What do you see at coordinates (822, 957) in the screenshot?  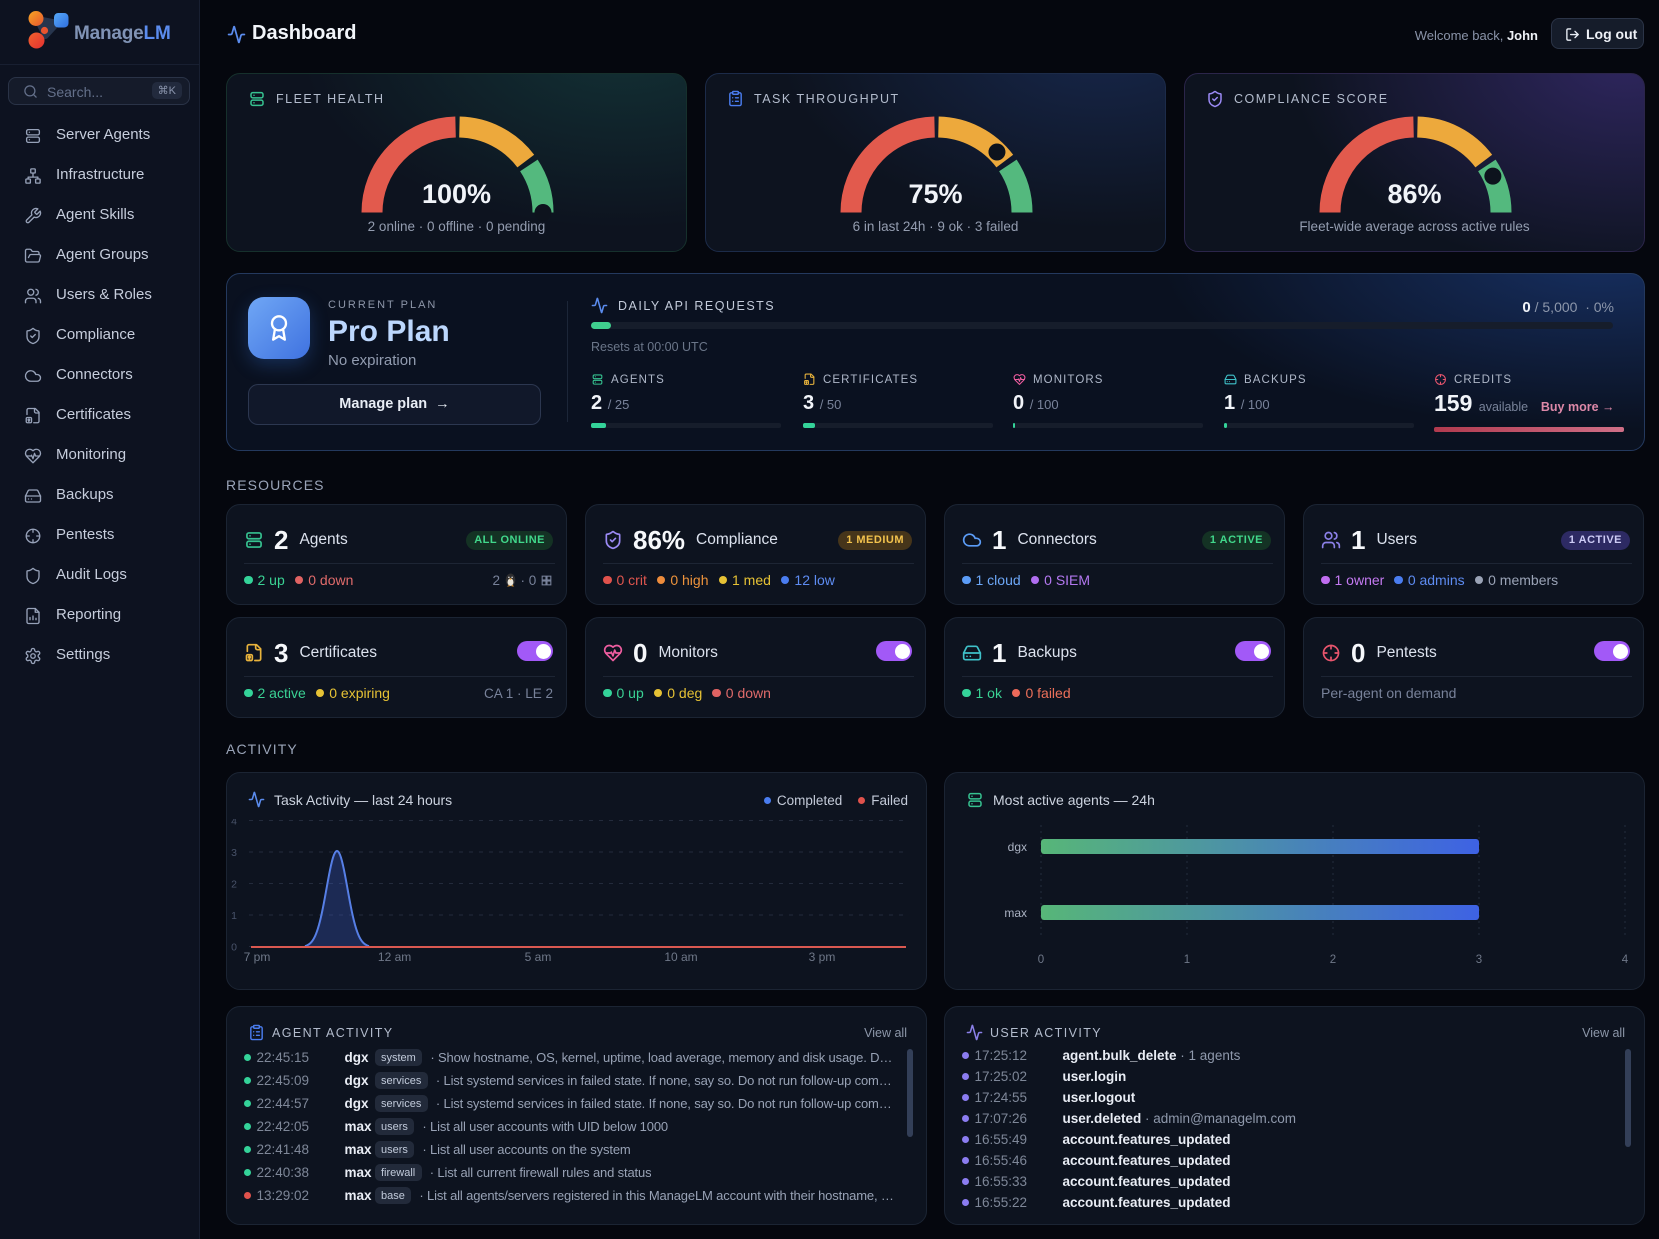 I see `svg-text: 3 pm` at bounding box center [822, 957].